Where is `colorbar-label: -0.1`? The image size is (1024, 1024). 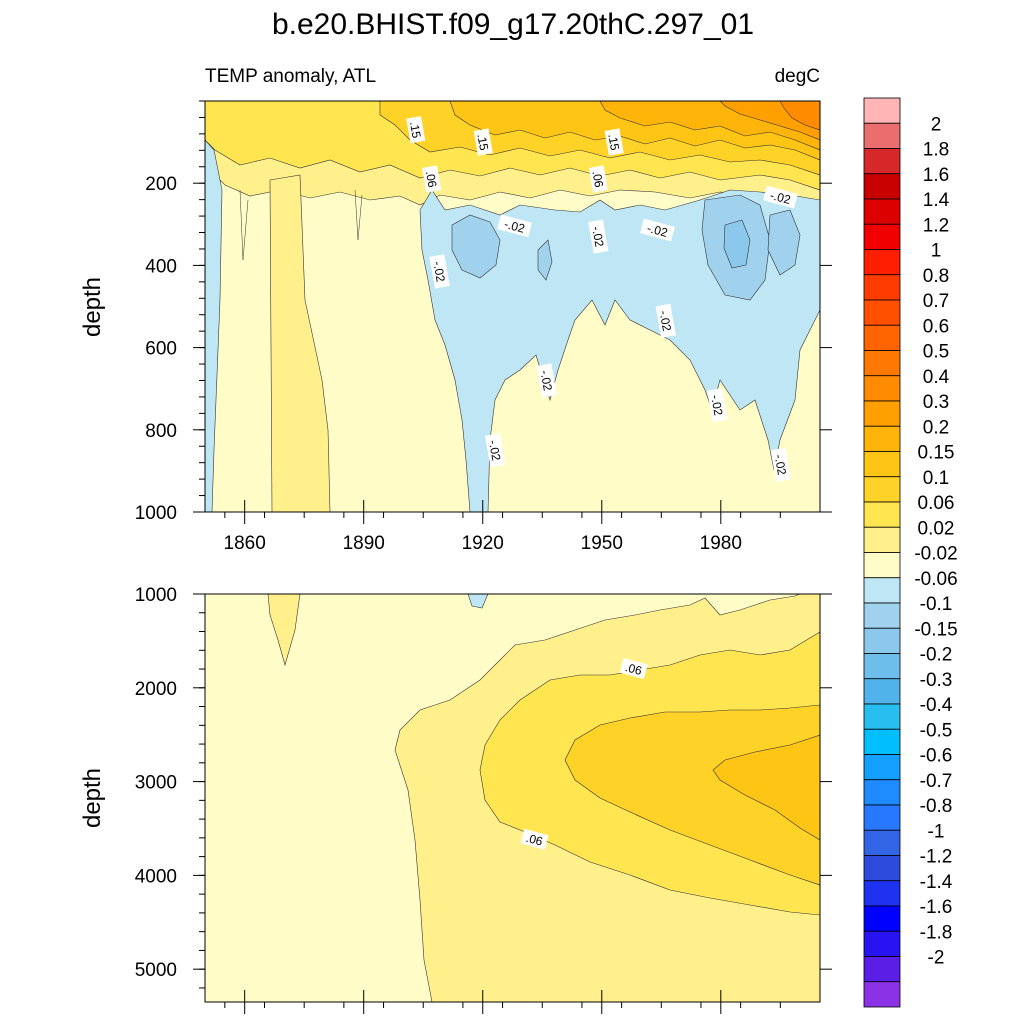
colorbar-label: -0.1 is located at coordinates (936, 604).